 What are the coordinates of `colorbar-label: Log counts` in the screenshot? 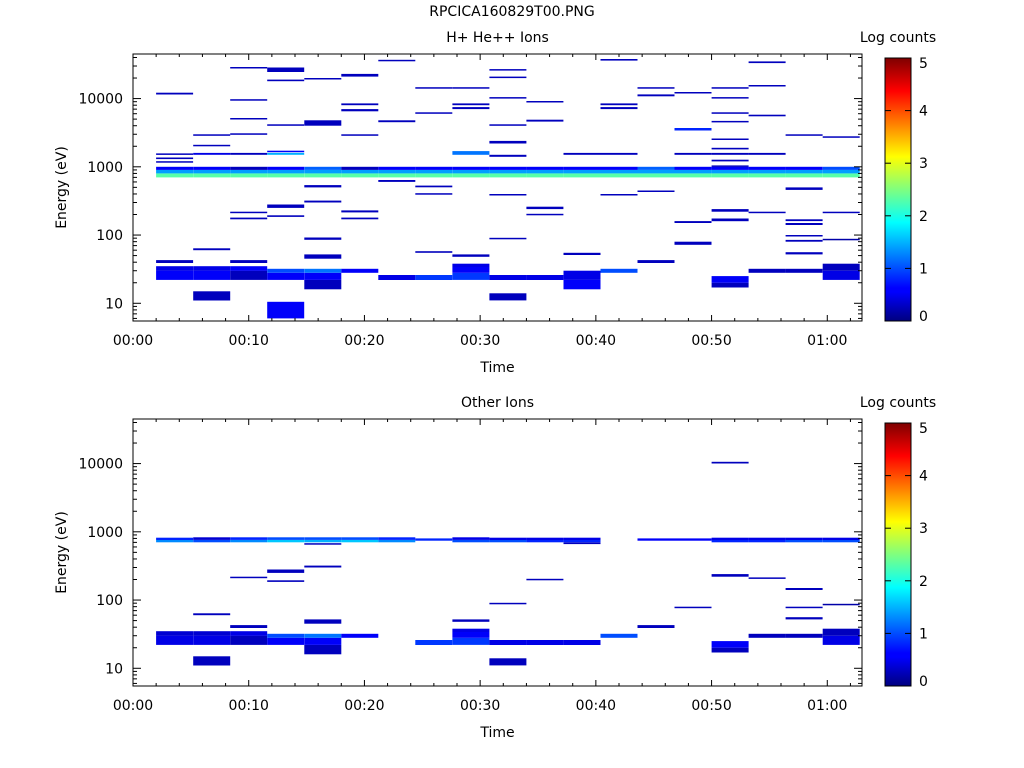 It's located at (898, 403).